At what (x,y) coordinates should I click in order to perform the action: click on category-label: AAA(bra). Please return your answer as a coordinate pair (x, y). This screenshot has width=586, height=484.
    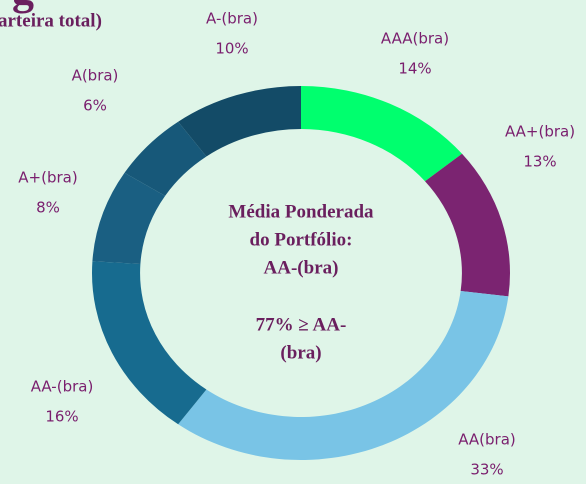
    Looking at the image, I should click on (415, 39).